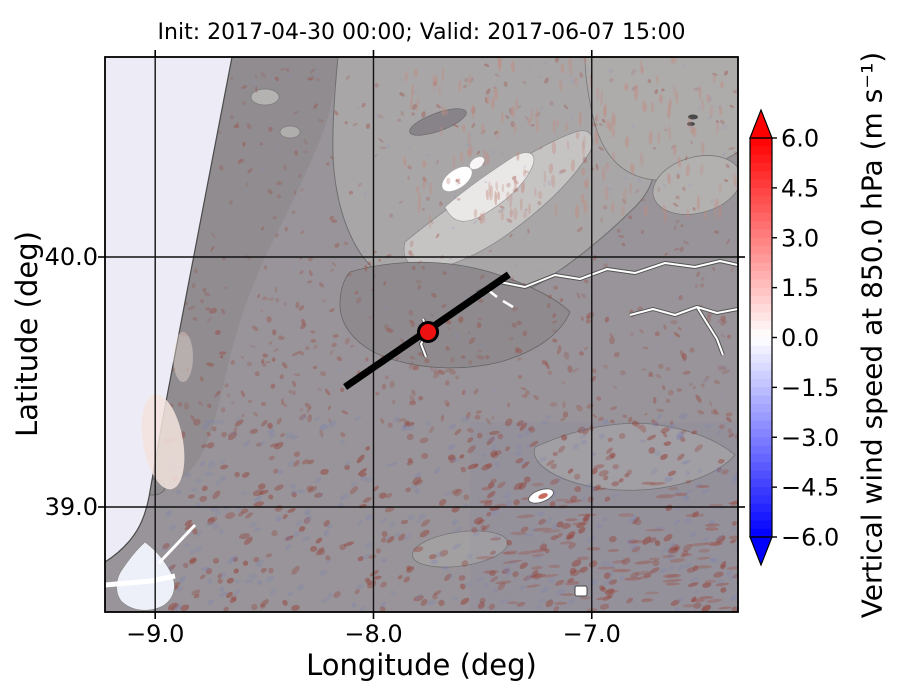 This screenshot has width=900, height=700. Describe the element at coordinates (151, 567) in the screenshot. I see `estuary` at that location.